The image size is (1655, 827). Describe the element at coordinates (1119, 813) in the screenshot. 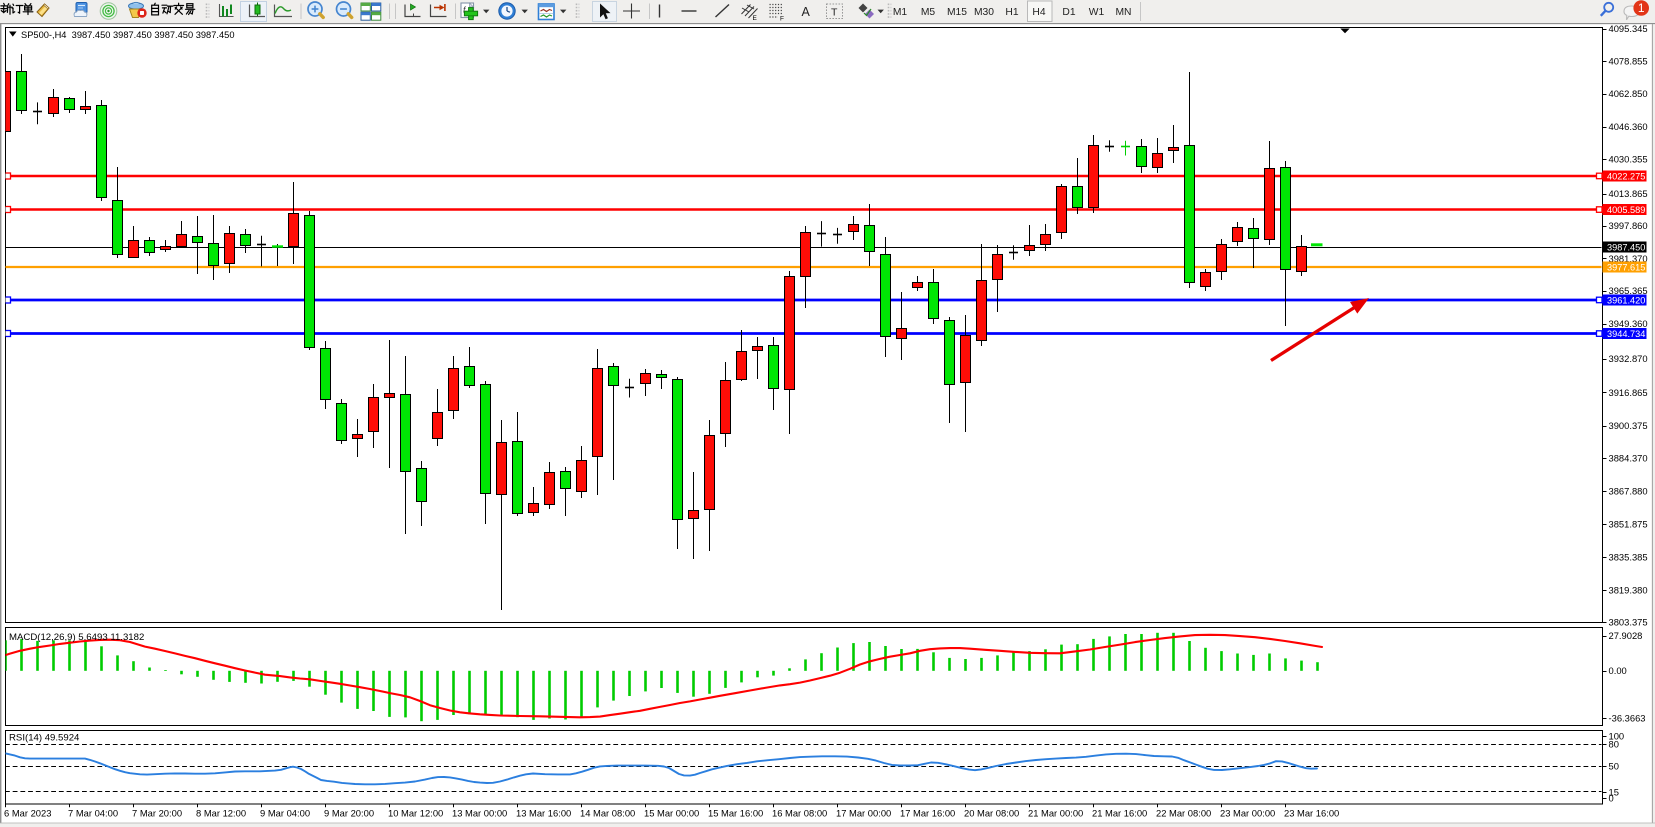

I see `svg-text: 21 Mar 16:00` at that location.